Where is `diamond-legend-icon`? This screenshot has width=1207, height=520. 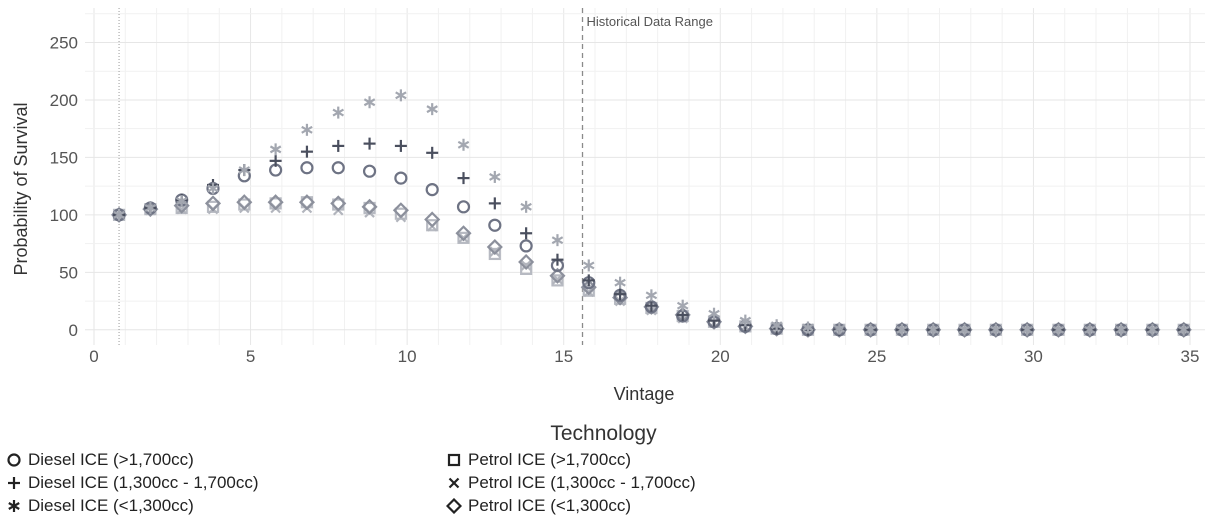
diamond-legend-icon is located at coordinates (454, 505).